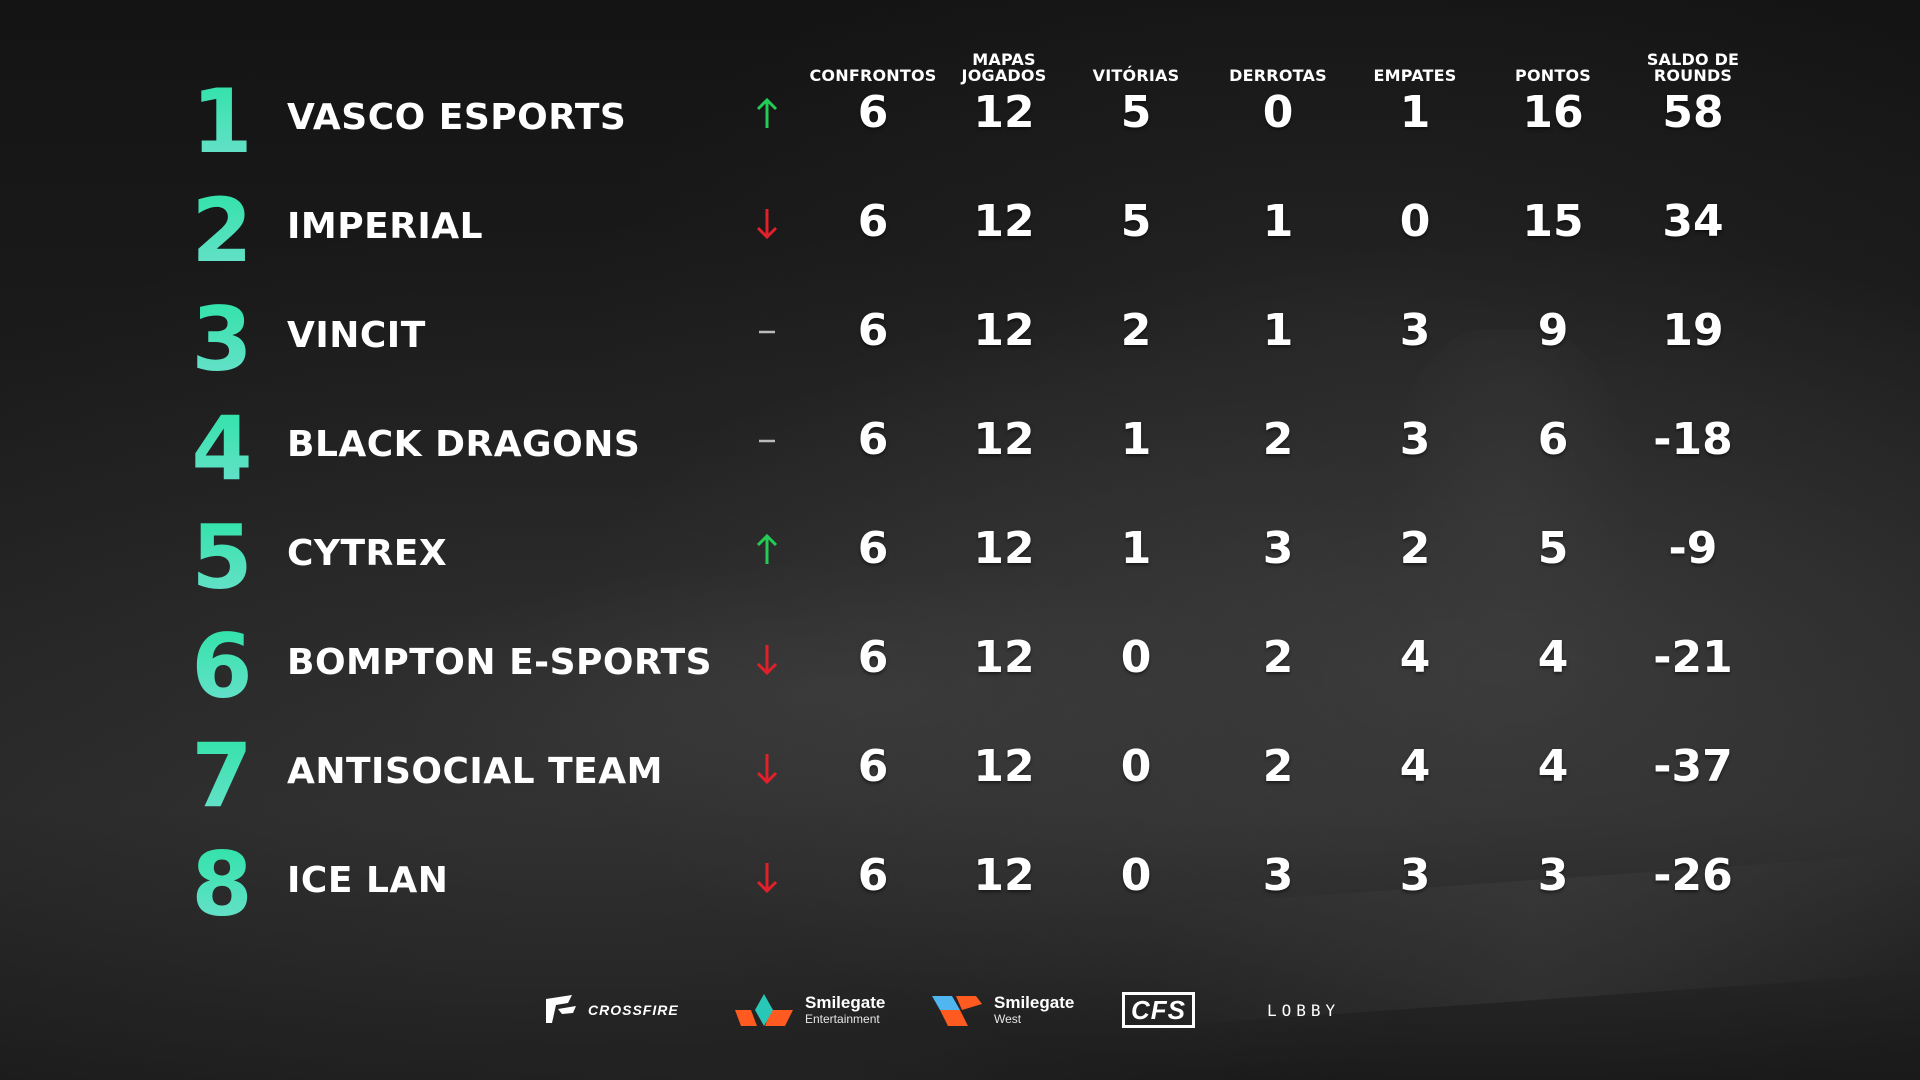  What do you see at coordinates (500, 662) in the screenshot?
I see `team-name: BOMPTON E-SPORTS` at bounding box center [500, 662].